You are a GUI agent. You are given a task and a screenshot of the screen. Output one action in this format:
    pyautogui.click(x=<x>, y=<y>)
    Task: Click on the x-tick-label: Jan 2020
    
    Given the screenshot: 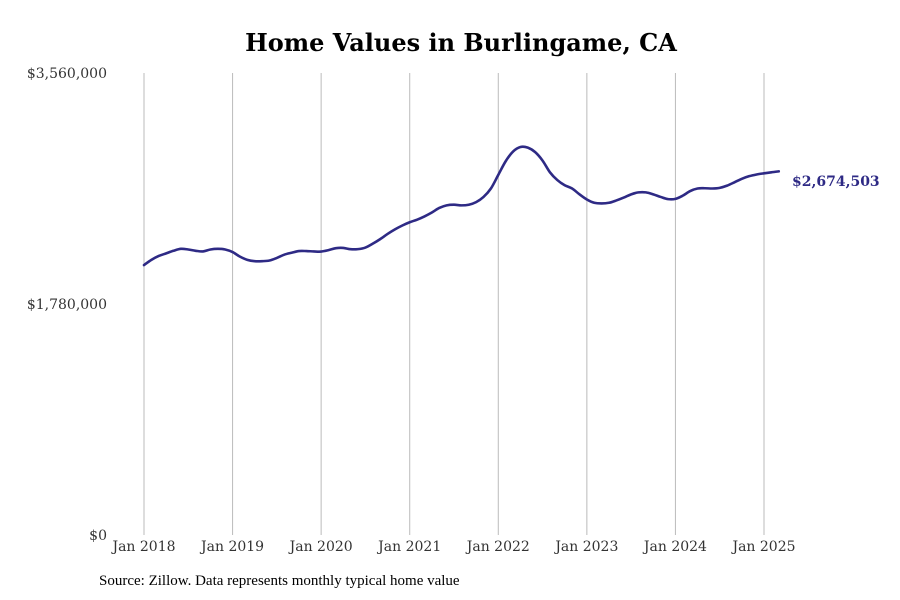 What is the action you would take?
    pyautogui.click(x=320, y=547)
    